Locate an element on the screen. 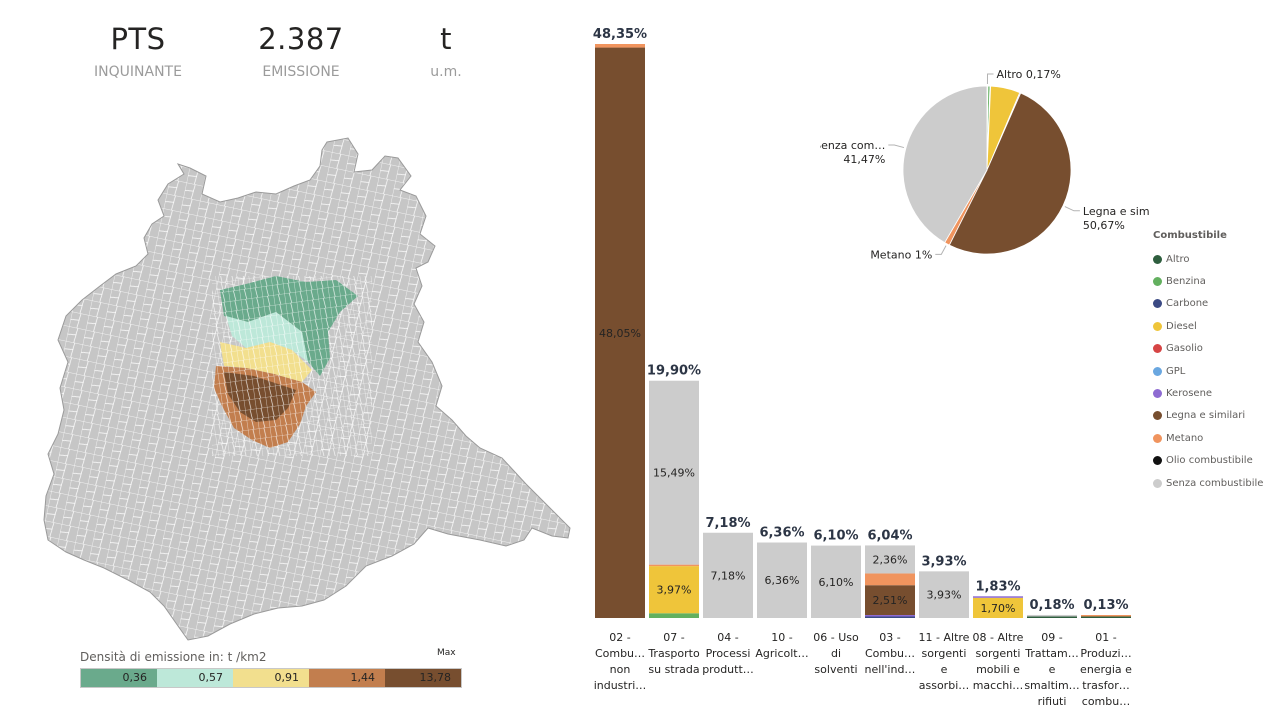  category-label: 07 - is located at coordinates (673, 637).